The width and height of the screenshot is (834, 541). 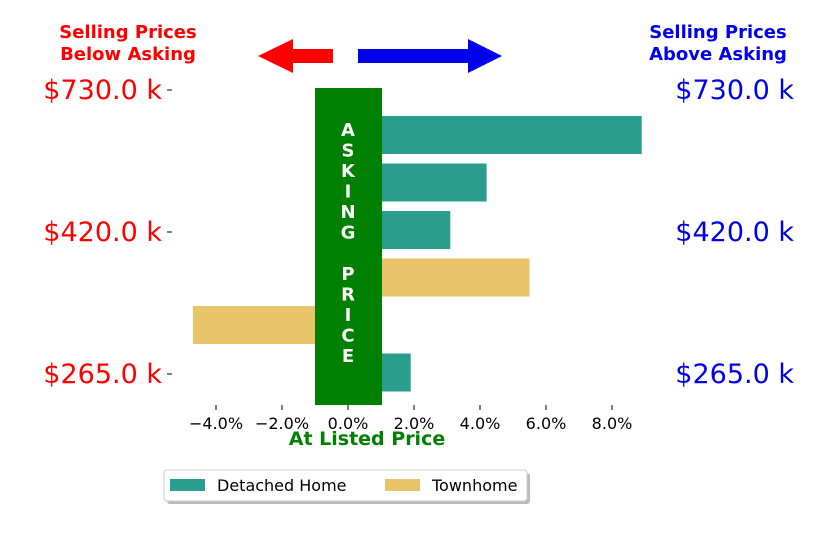 I want to click on asking-price-band, so click(x=348, y=246).